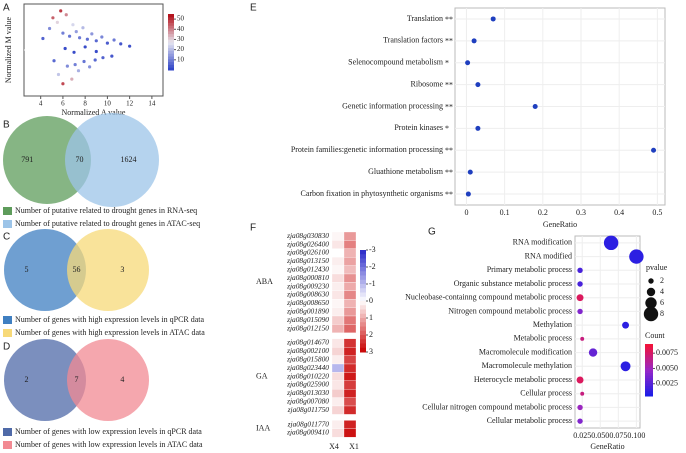 The width and height of the screenshot is (686, 453). What do you see at coordinates (307, 311) in the screenshot?
I see `gene-label: zja08g001890` at bounding box center [307, 311].